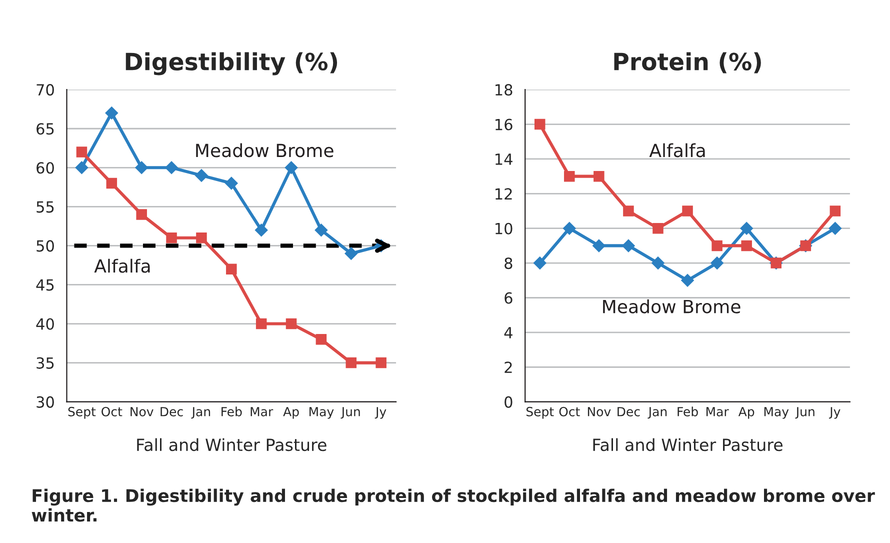 Image resolution: width=890 pixels, height=543 pixels. Describe the element at coordinates (508, 298) in the screenshot. I see `y-tick-label: 6` at that location.